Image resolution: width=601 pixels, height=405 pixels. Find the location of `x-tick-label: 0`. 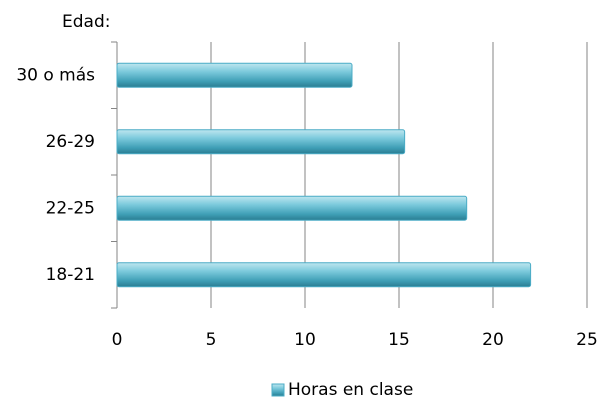

x-tick-label: 0 is located at coordinates (117, 340).